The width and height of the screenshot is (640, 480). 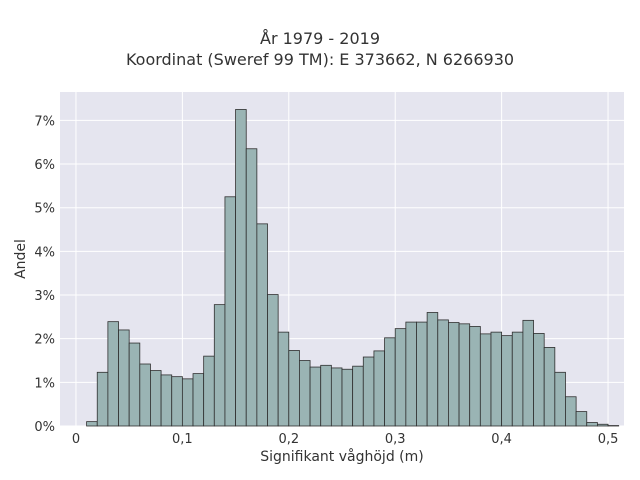 I want to click on y-tick-label: 2%, so click(x=44, y=340).